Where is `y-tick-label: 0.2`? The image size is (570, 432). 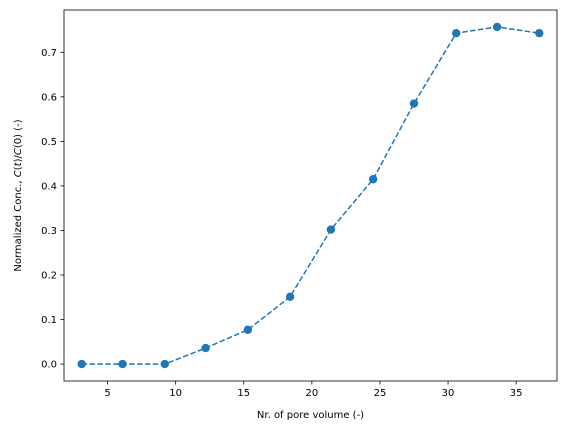 y-tick-label: 0.2 is located at coordinates (49, 276).